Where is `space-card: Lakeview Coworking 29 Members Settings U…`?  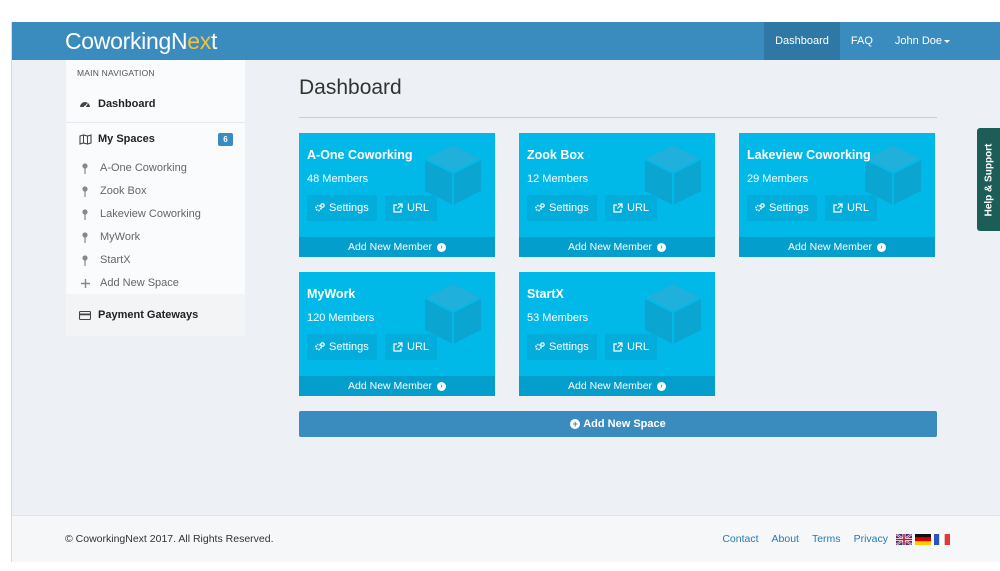 space-card: Lakeview Coworking 29 Members Settings U… is located at coordinates (837, 195).